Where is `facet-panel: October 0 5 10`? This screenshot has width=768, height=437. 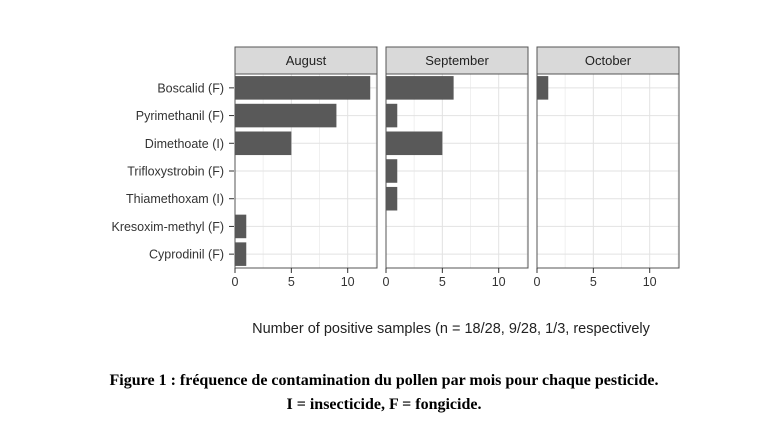
facet-panel: October 0 5 10 is located at coordinates (607, 167).